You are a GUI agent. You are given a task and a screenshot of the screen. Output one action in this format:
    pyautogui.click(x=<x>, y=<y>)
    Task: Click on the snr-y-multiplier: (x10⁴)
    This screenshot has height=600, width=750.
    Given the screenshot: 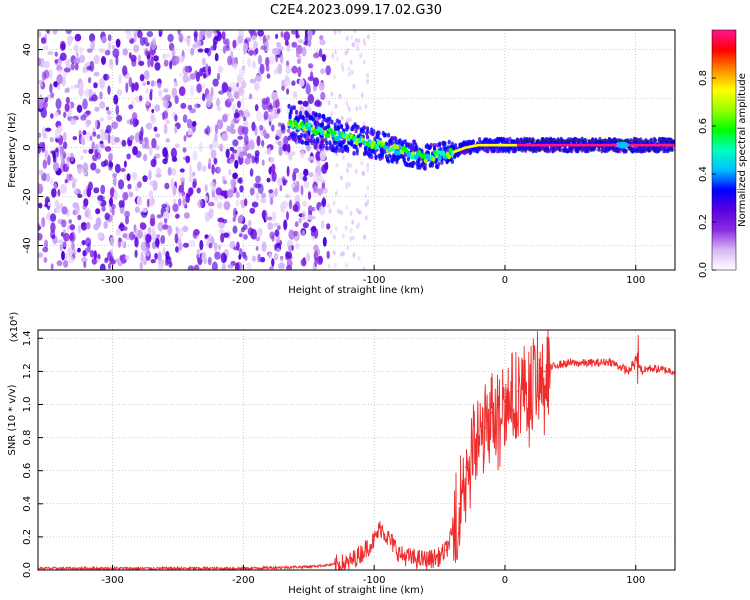 What is the action you would take?
    pyautogui.click(x=14, y=327)
    